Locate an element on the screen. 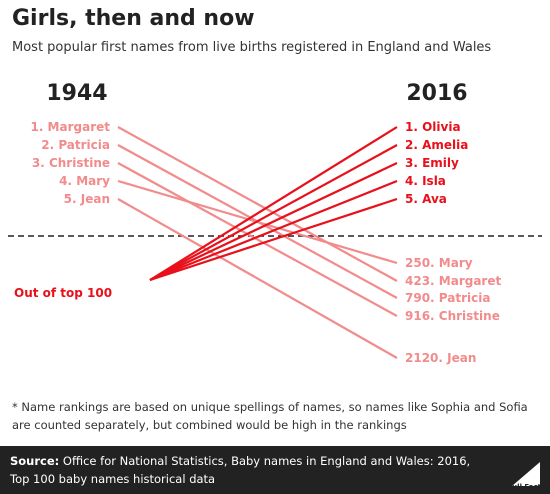 The image size is (550, 494). year-2016-label: 2016 is located at coordinates (436, 93).